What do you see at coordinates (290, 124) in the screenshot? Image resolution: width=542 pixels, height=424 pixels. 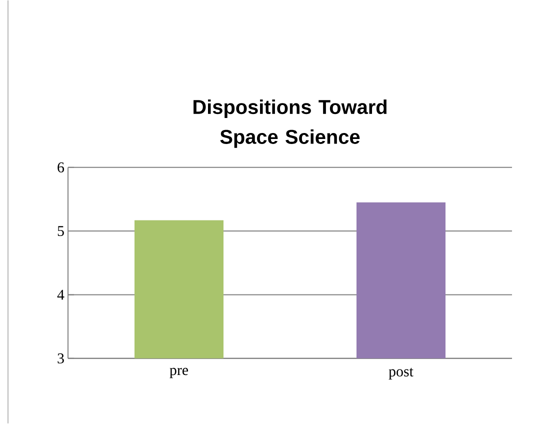 I see `chart-title: Dispositions Toward Space Science` at bounding box center [290, 124].